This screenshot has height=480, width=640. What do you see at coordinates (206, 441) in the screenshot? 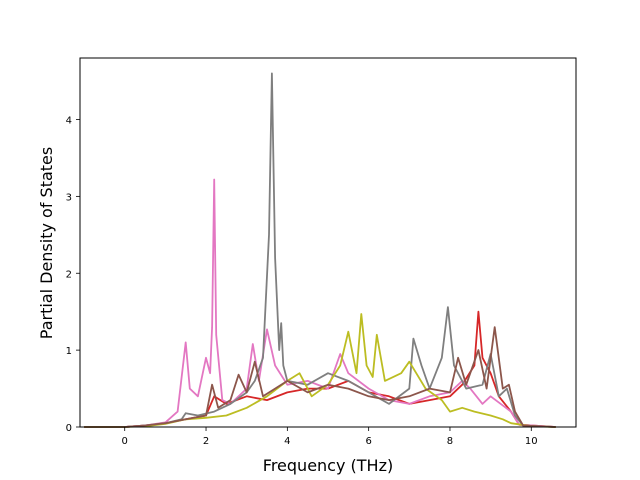
I see `x-tick-label: 2` at bounding box center [206, 441].